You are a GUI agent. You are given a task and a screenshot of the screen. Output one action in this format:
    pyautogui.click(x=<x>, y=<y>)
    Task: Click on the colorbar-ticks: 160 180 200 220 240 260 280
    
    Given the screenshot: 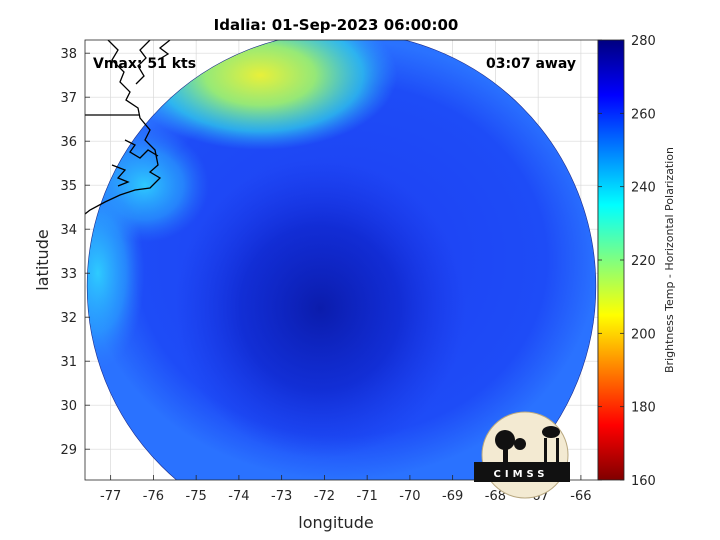 What is the action you would take?
    pyautogui.click(x=627, y=261)
    